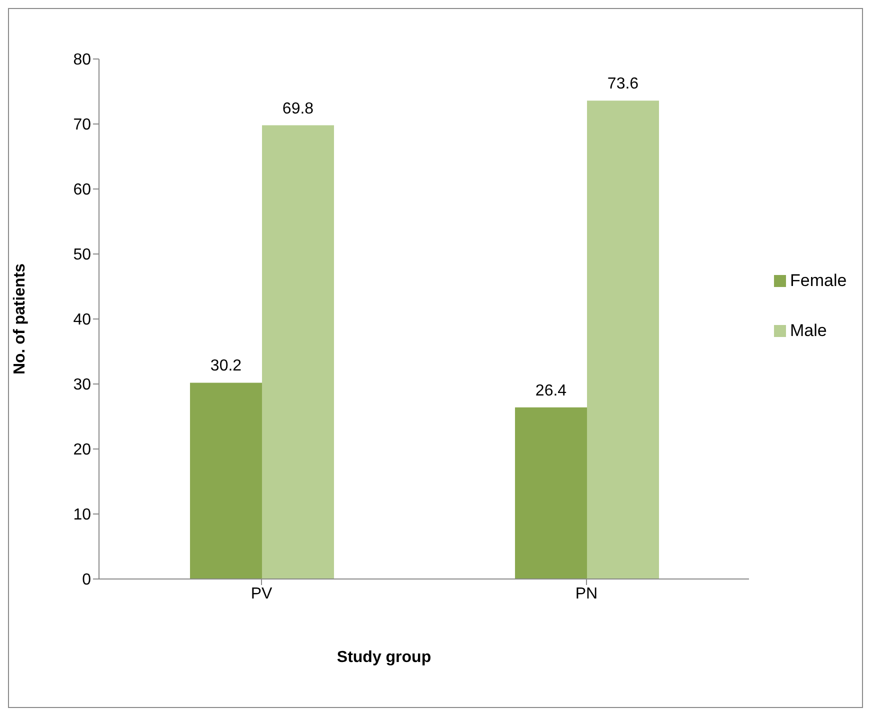 Image resolution: width=873 pixels, height=718 pixels. Describe the element at coordinates (82, 190) in the screenshot. I see `y-tick-label: 60` at that location.